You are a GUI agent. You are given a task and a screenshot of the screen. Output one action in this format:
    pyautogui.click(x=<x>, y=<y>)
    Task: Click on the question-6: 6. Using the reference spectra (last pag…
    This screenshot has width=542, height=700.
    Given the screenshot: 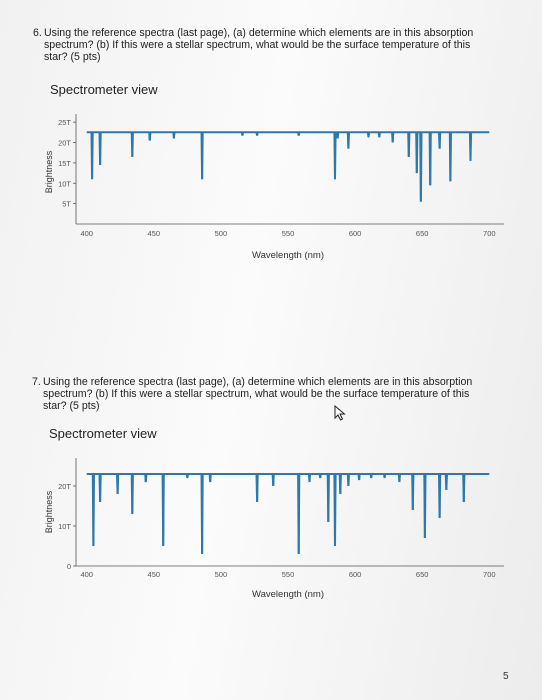 What is the action you would take?
    pyautogui.click(x=253, y=45)
    